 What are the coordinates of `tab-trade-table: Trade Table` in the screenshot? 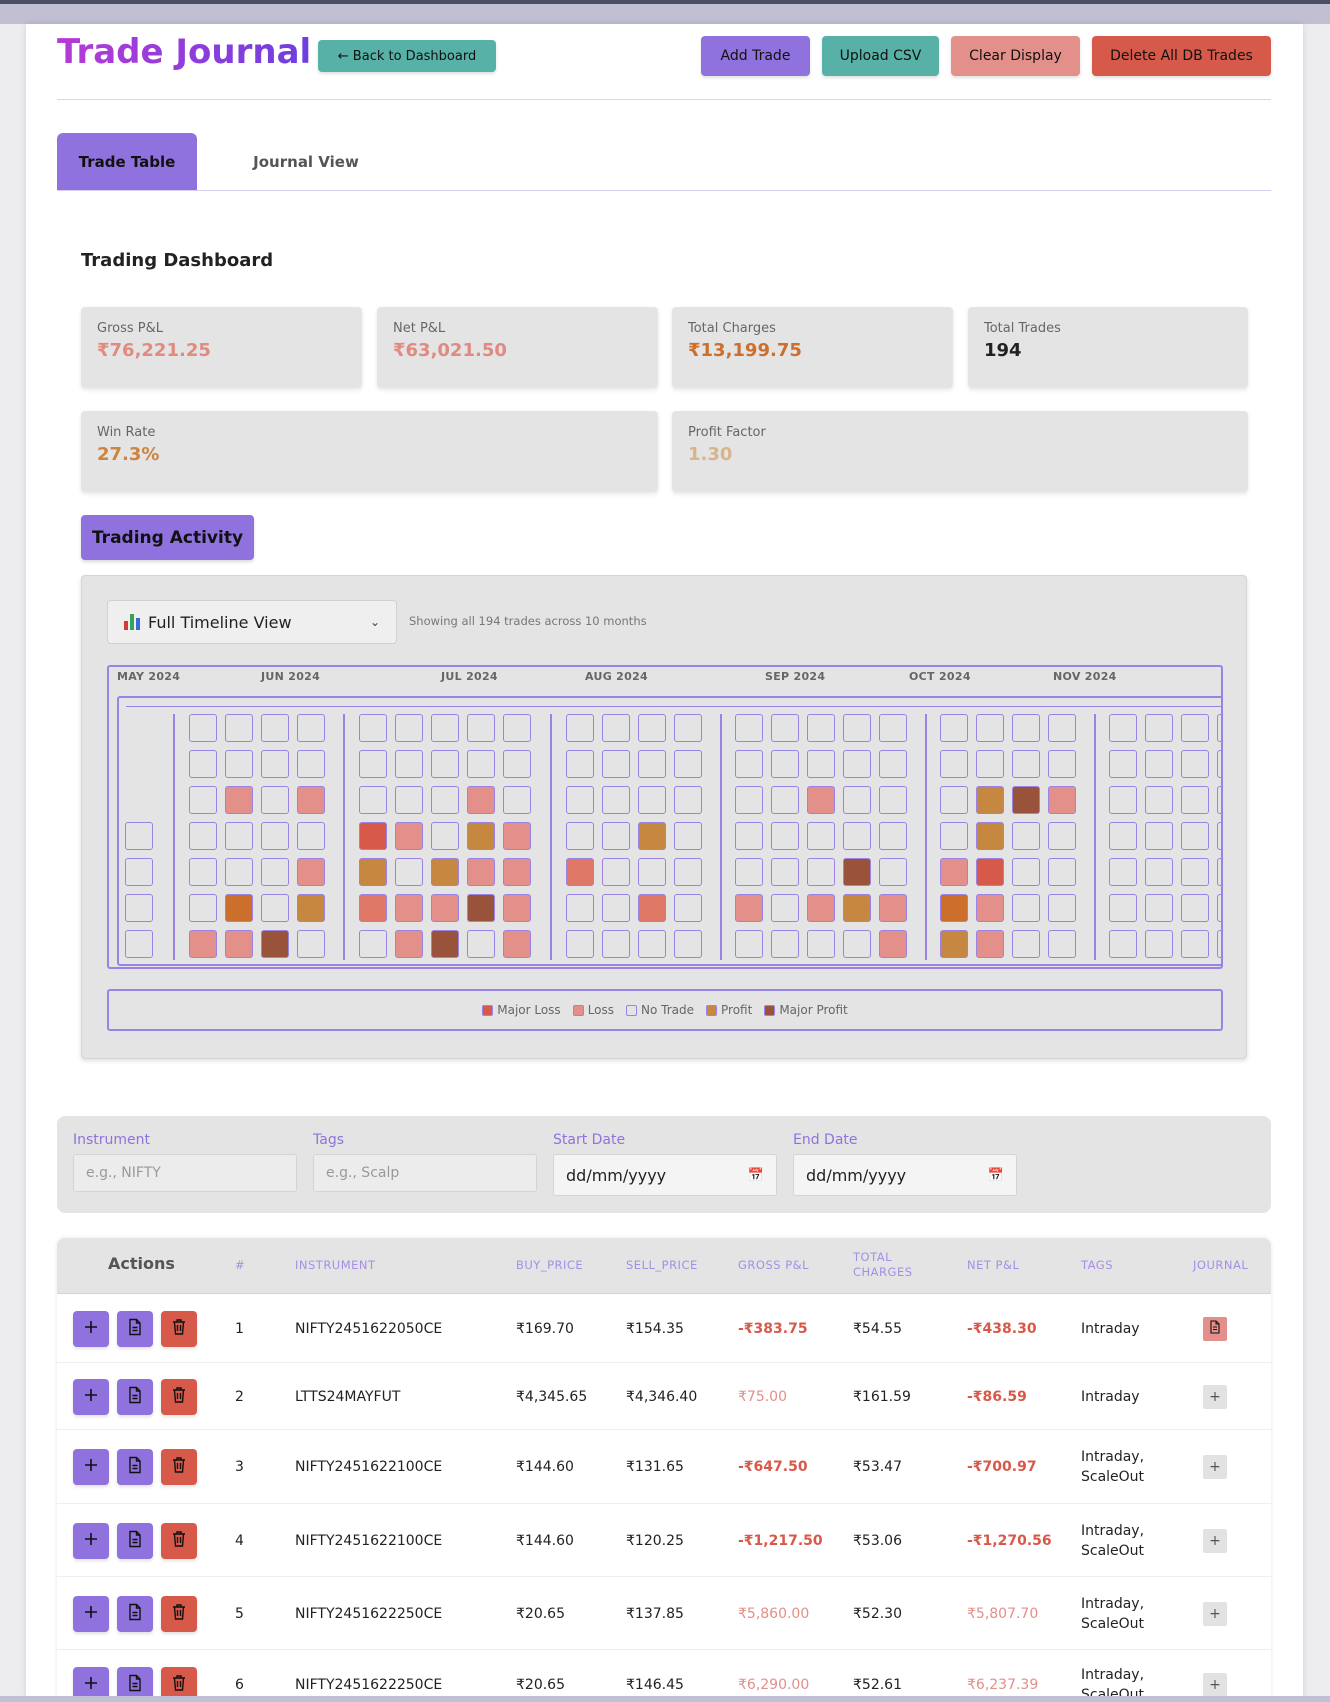 It's located at (127, 161).